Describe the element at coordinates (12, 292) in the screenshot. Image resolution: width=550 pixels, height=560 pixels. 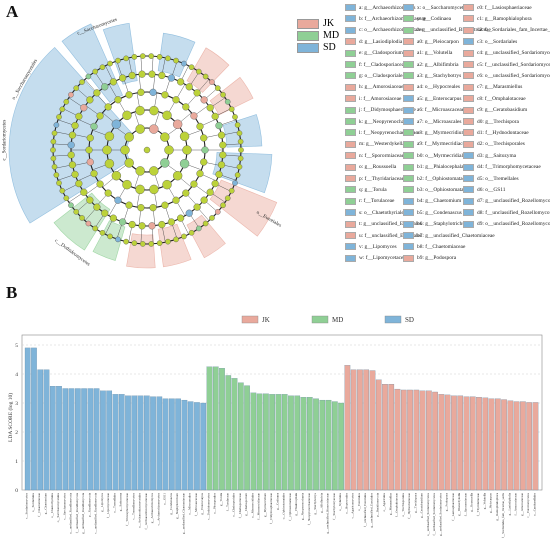
I see `panel-b-label: B` at that location.